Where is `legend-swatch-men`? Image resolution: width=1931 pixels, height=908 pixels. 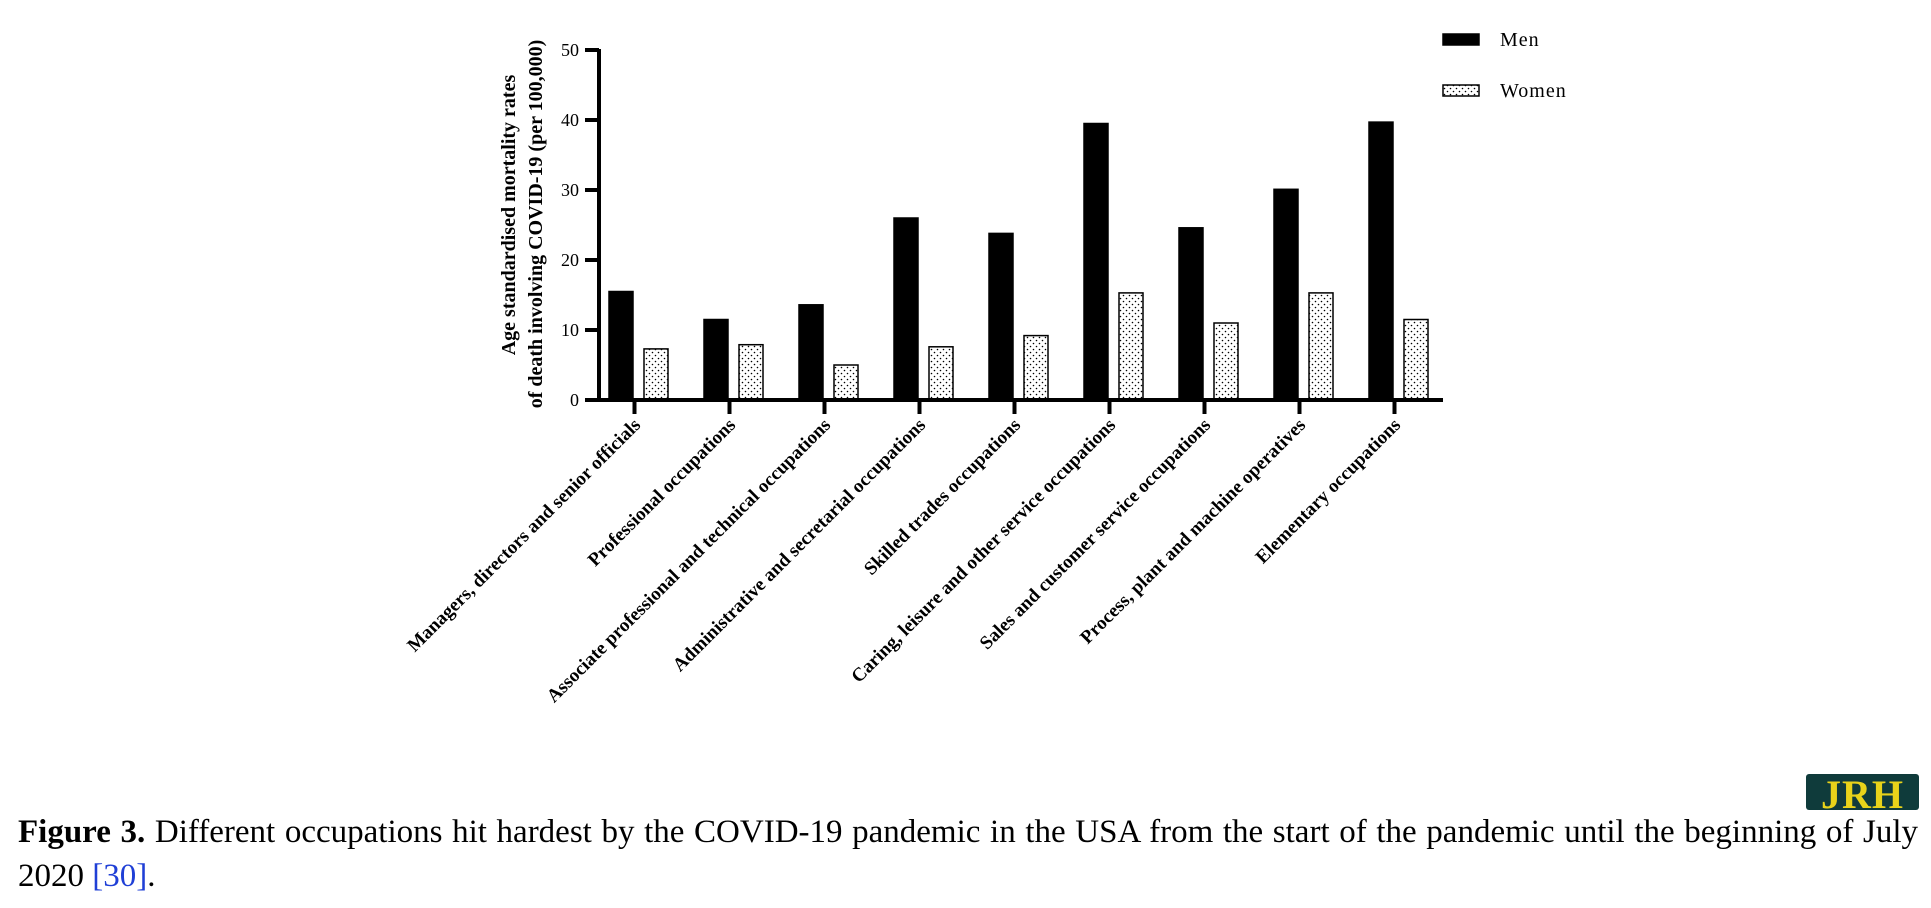 legend-swatch-men is located at coordinates (1461, 39).